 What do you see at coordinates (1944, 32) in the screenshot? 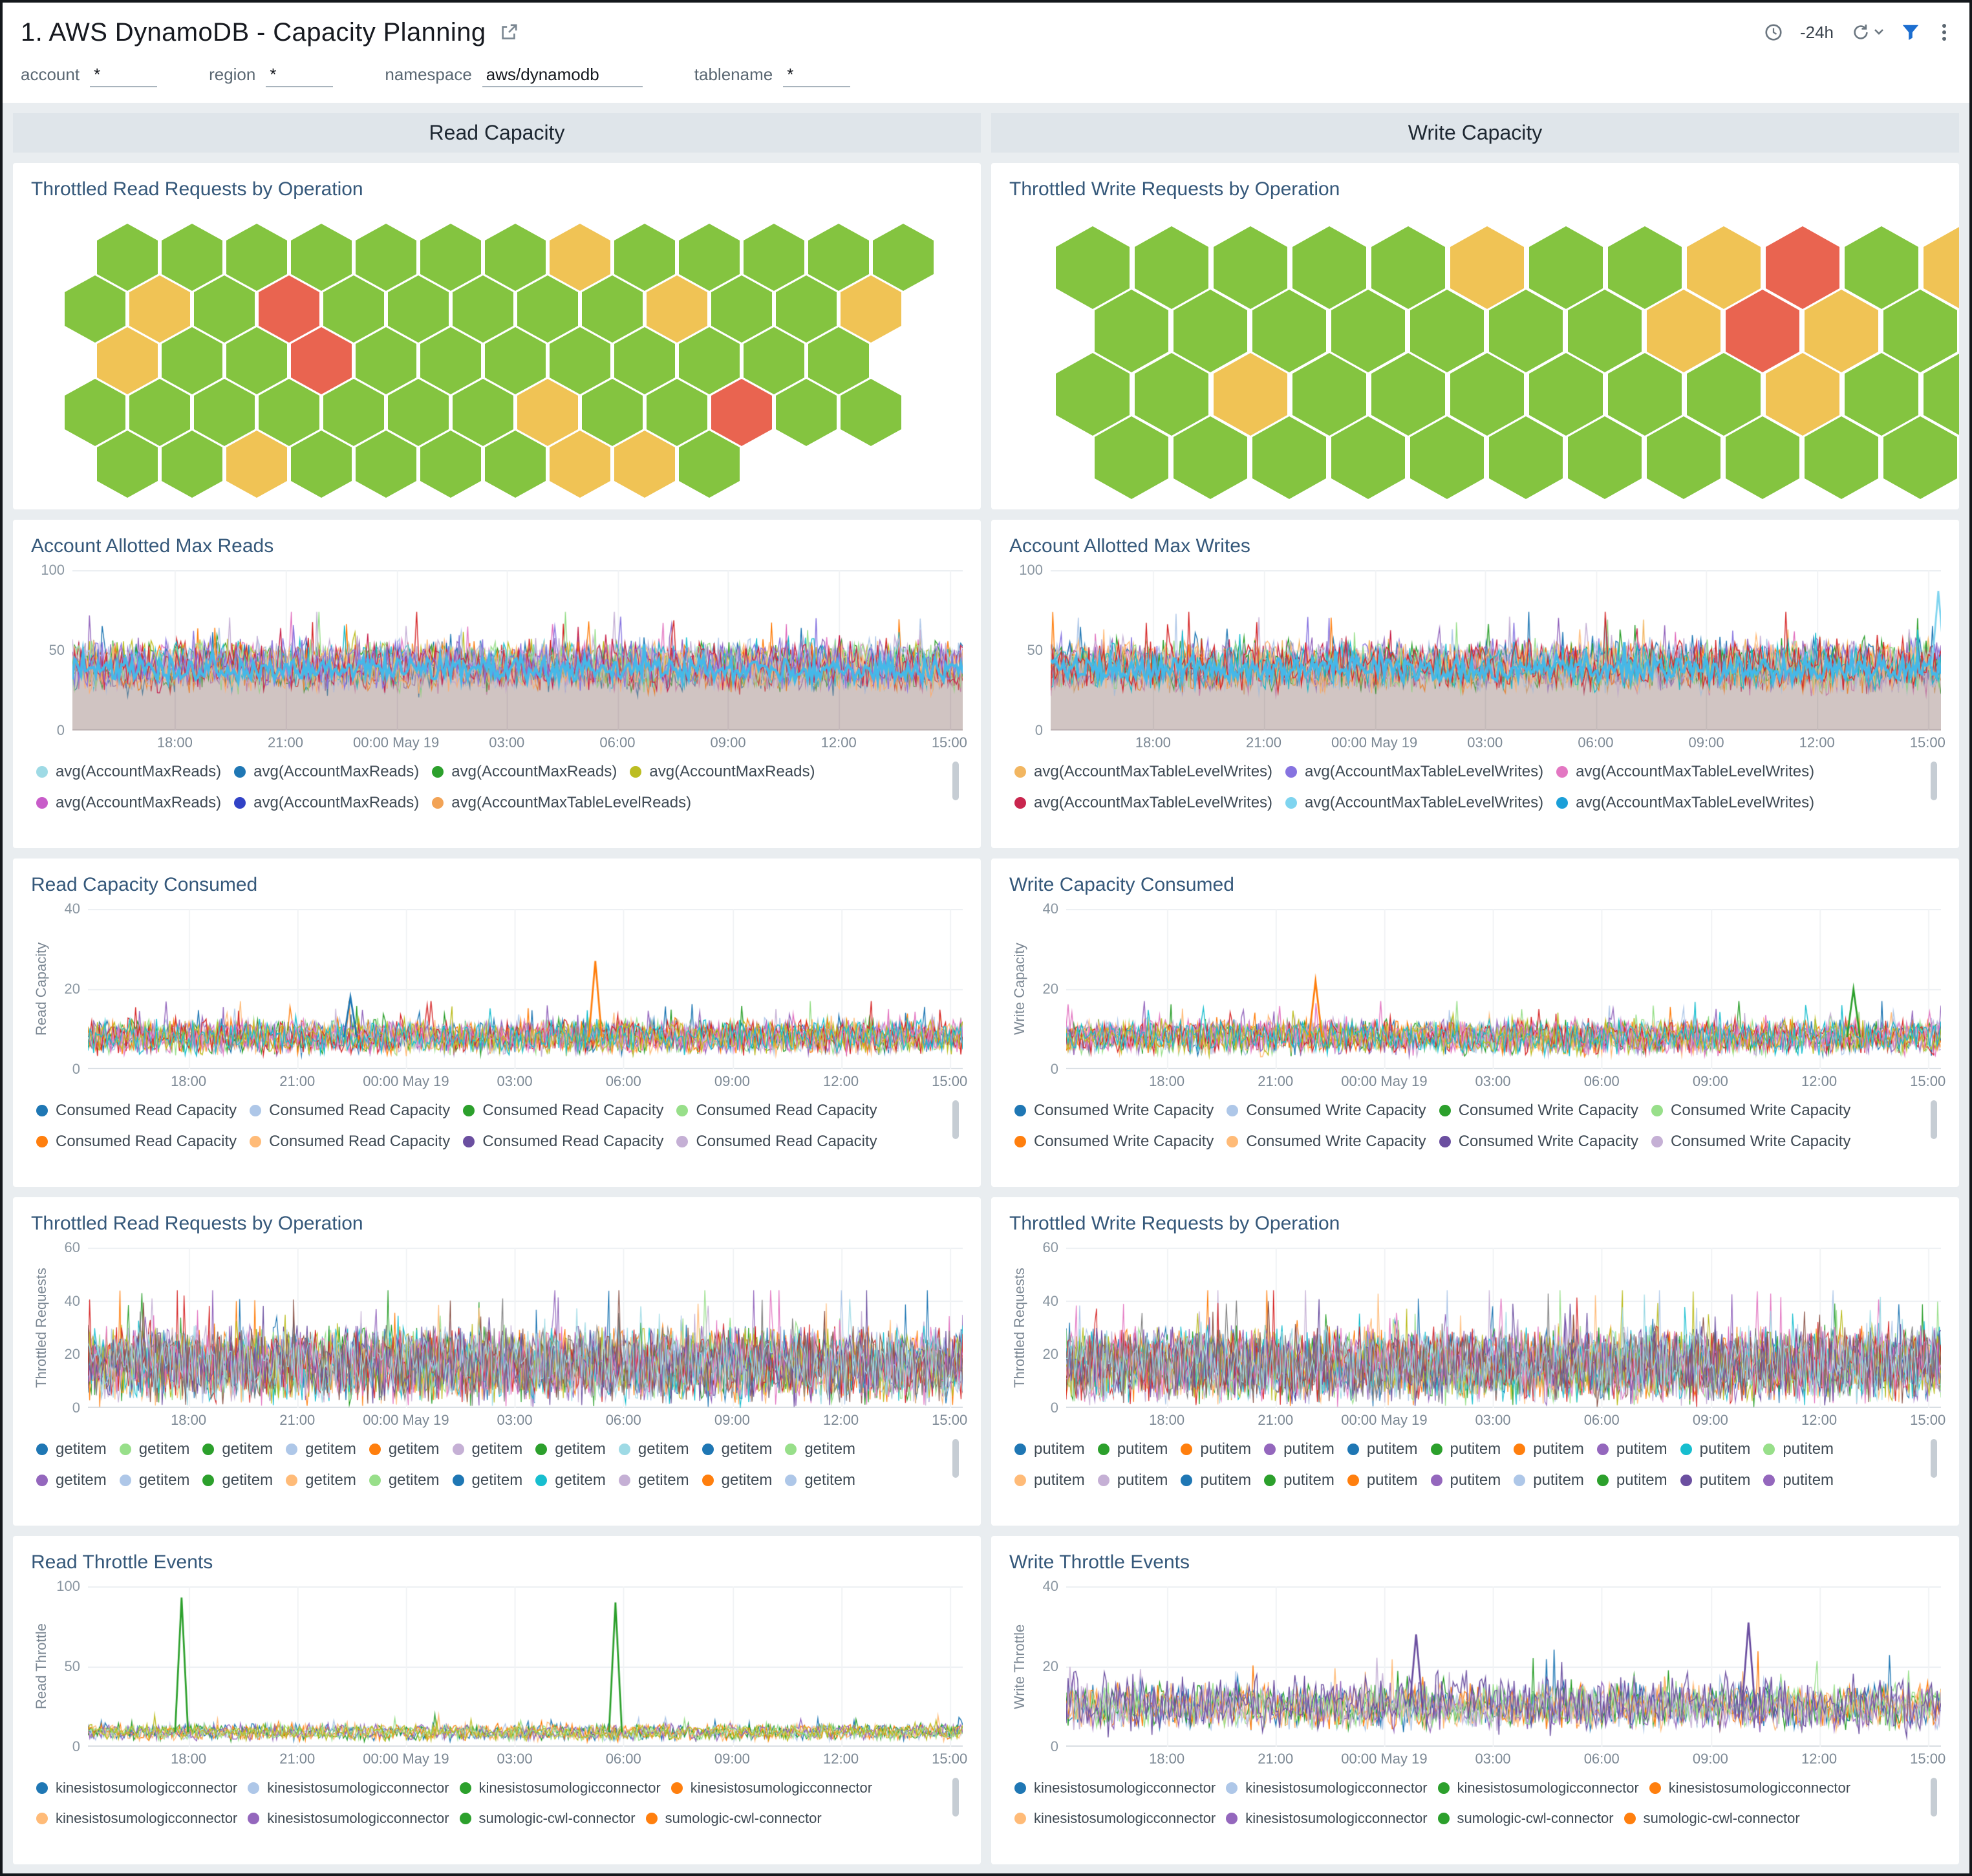
I see `kebab-menu-icon` at bounding box center [1944, 32].